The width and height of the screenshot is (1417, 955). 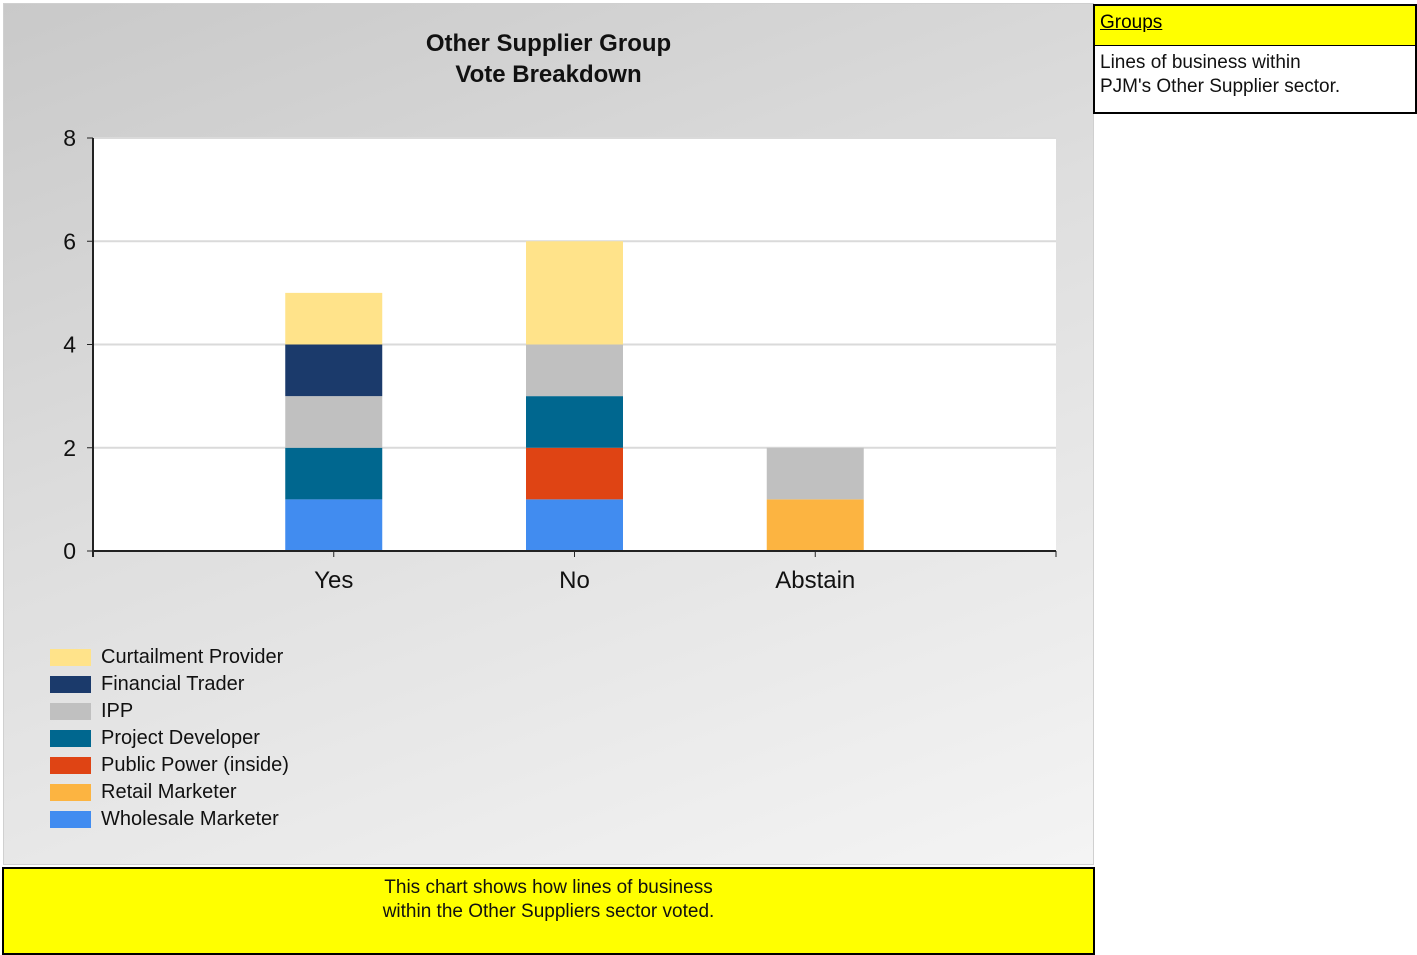 I want to click on bar-segment-yes-ipp, so click(x=334, y=422).